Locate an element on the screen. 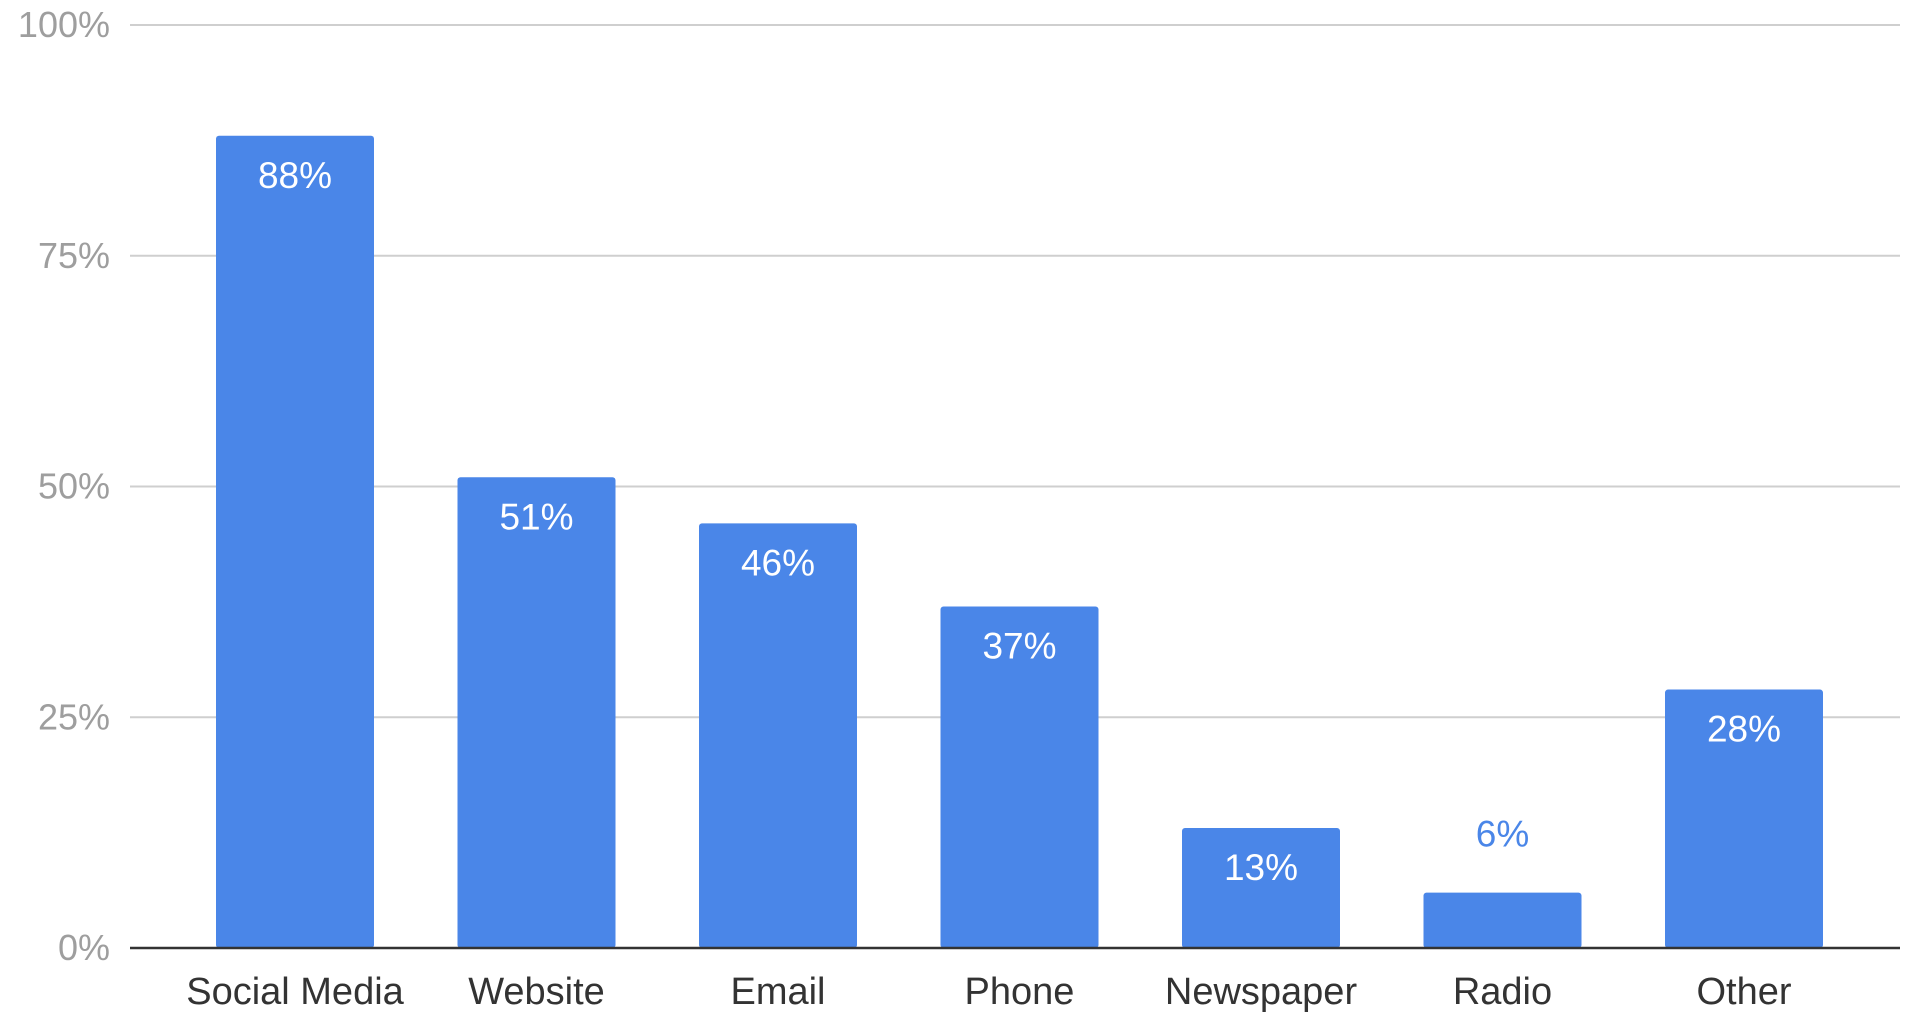  y-tick-label: 50% is located at coordinates (74, 486).